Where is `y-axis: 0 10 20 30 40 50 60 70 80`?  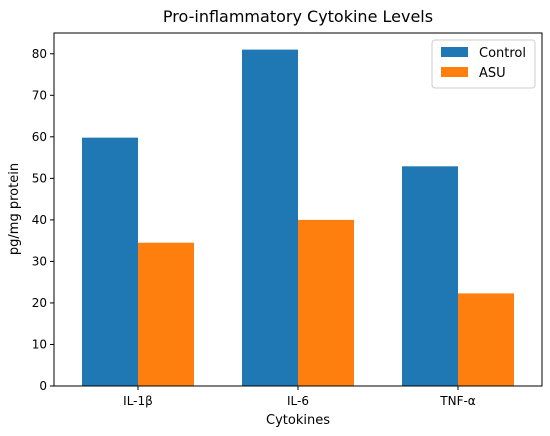 y-axis: 0 10 20 30 40 50 60 70 80 is located at coordinates (43, 220).